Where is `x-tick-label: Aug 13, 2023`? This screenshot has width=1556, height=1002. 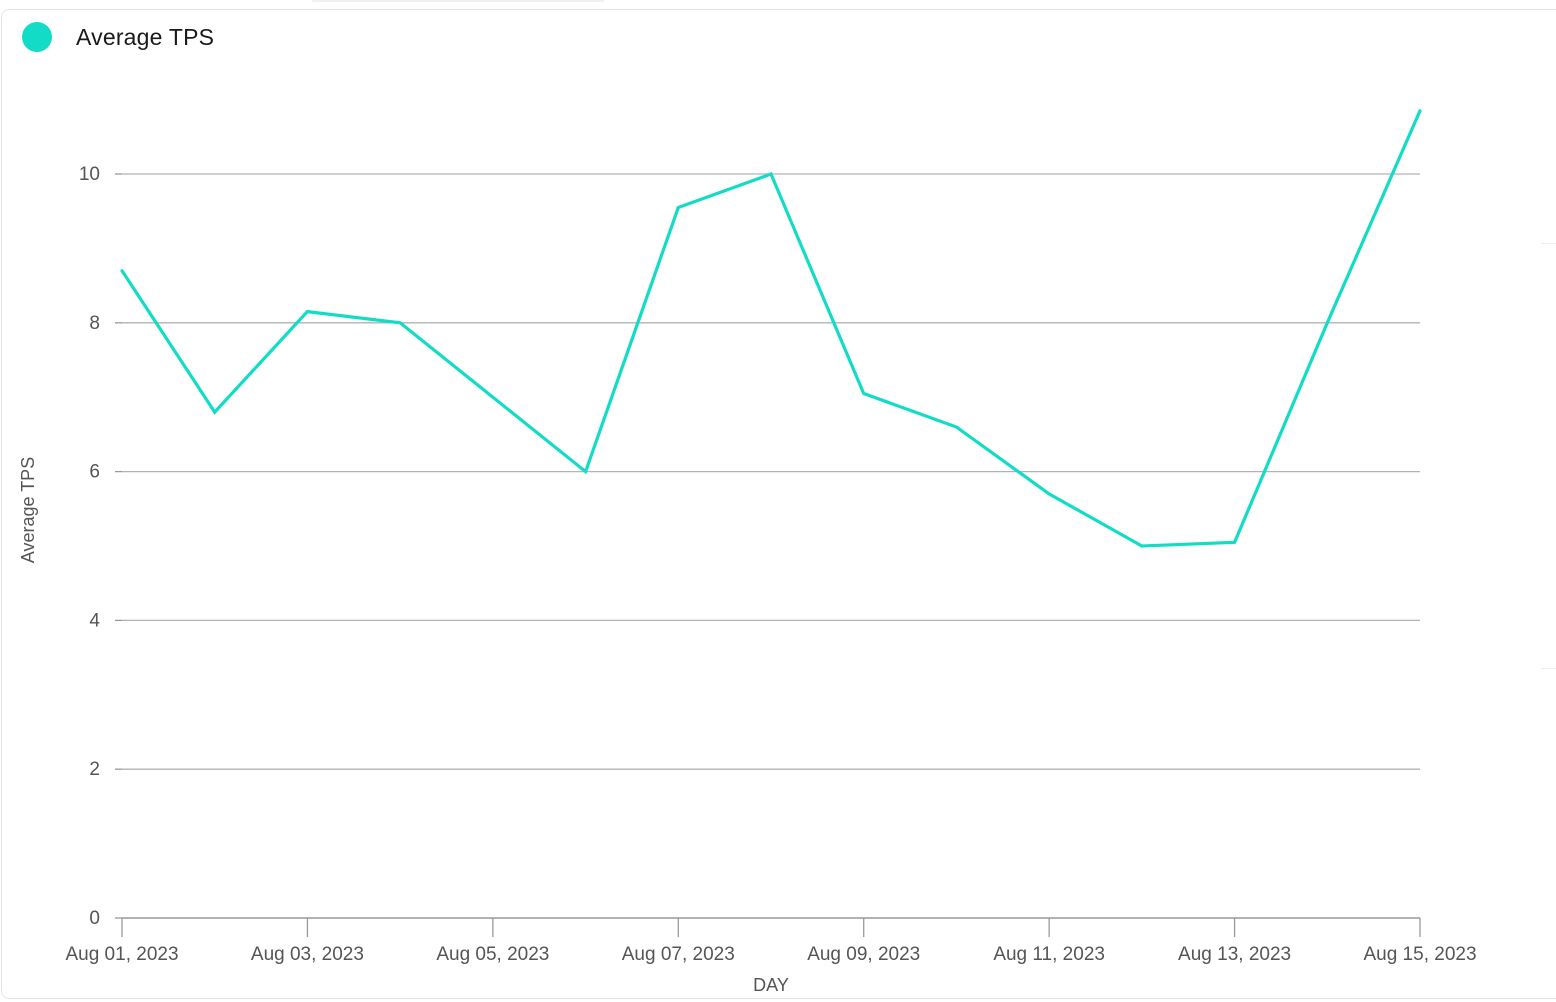
x-tick-label: Aug 13, 2023 is located at coordinates (1234, 954).